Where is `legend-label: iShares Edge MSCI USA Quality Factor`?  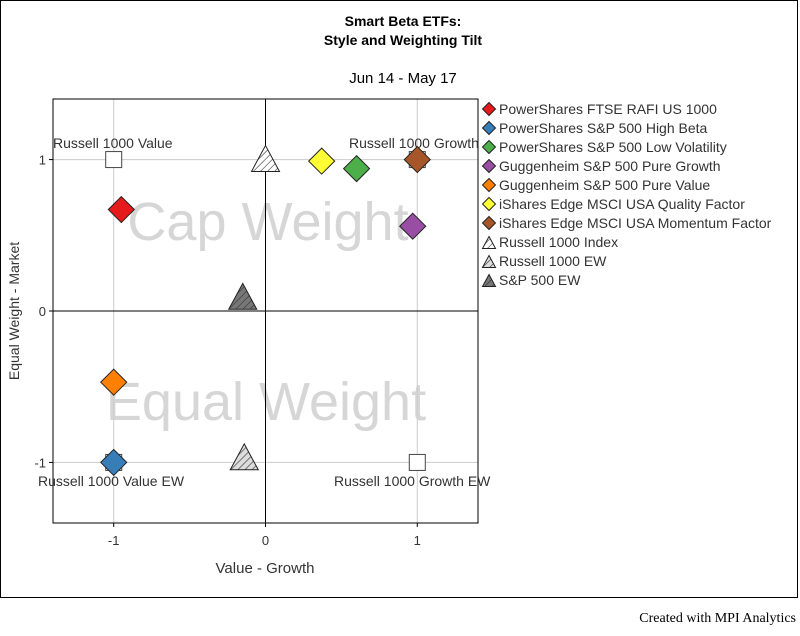 legend-label: iShares Edge MSCI USA Quality Factor is located at coordinates (622, 204).